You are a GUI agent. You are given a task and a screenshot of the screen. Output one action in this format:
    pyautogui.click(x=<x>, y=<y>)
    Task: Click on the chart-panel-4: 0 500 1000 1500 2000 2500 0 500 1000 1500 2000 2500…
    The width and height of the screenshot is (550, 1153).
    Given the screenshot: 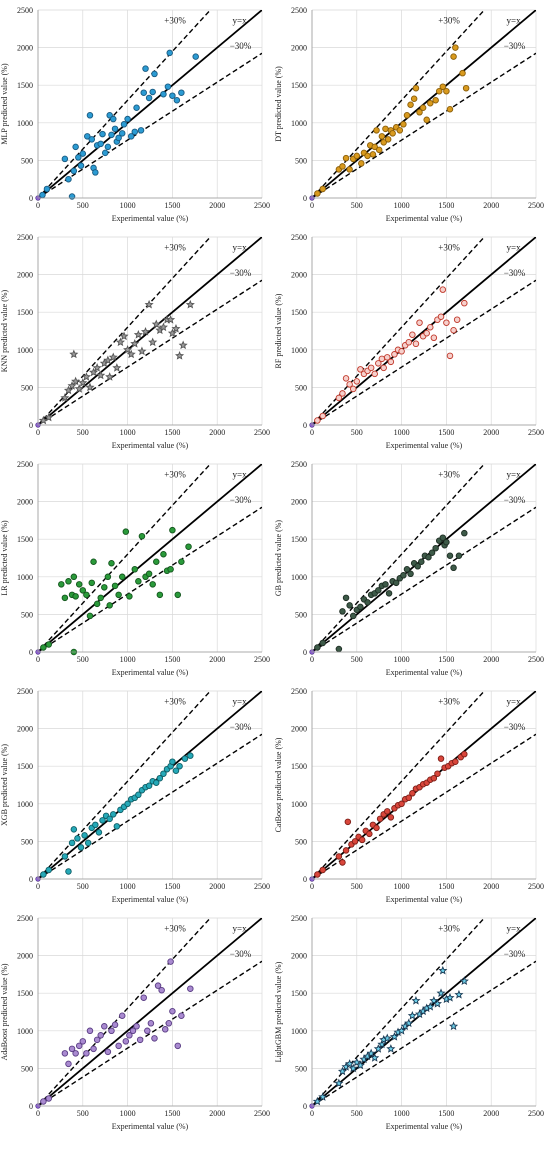 What is the action you would take?
    pyautogui.click(x=409, y=342)
    